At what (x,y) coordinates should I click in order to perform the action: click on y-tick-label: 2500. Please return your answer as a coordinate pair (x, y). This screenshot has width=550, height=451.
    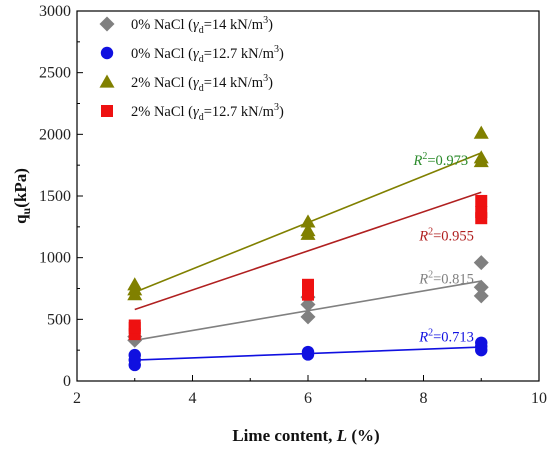
    Looking at the image, I should click on (55, 73).